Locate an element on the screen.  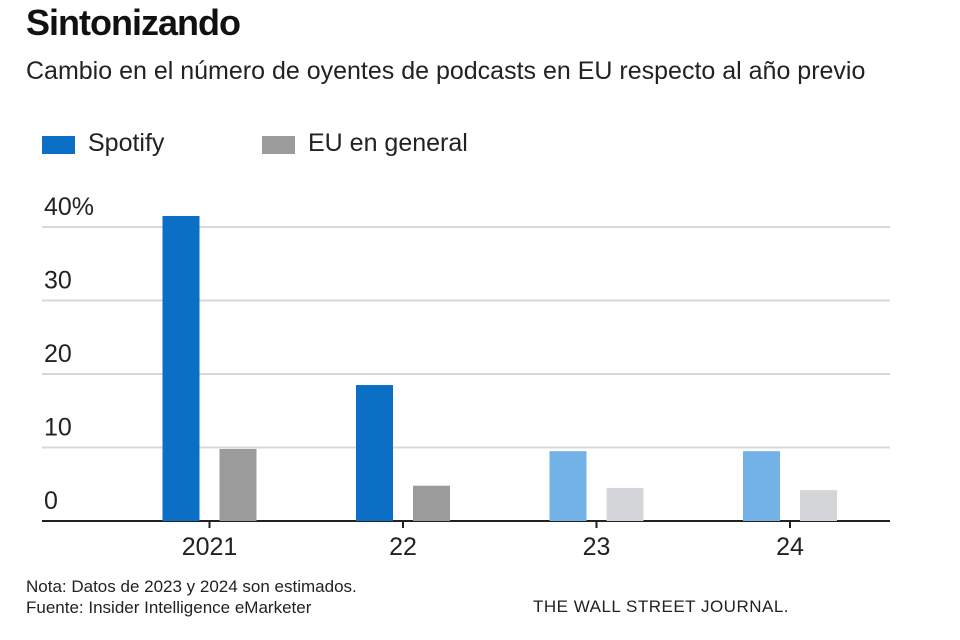
x-tick-label: 24 is located at coordinates (790, 547).